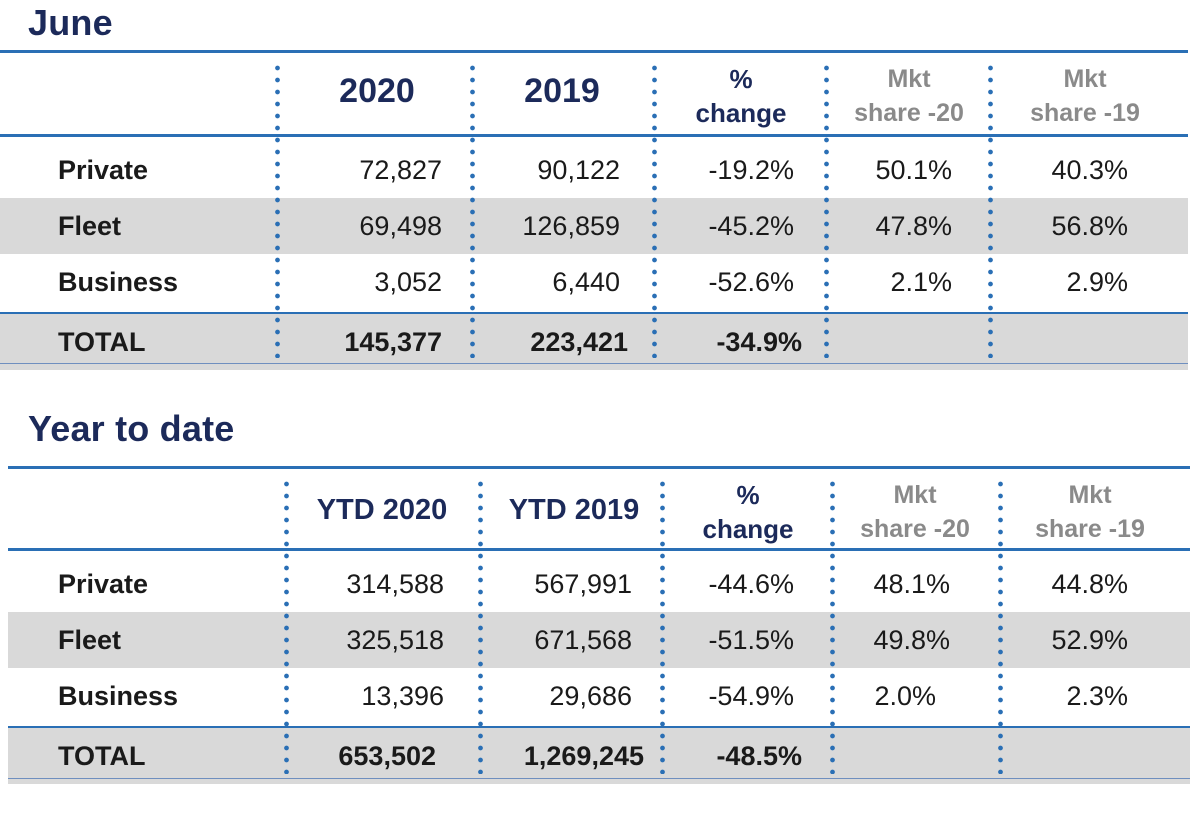 This screenshot has height=830, width=1200. What do you see at coordinates (751, 696) in the screenshot?
I see `cell-change: -54.9%` at bounding box center [751, 696].